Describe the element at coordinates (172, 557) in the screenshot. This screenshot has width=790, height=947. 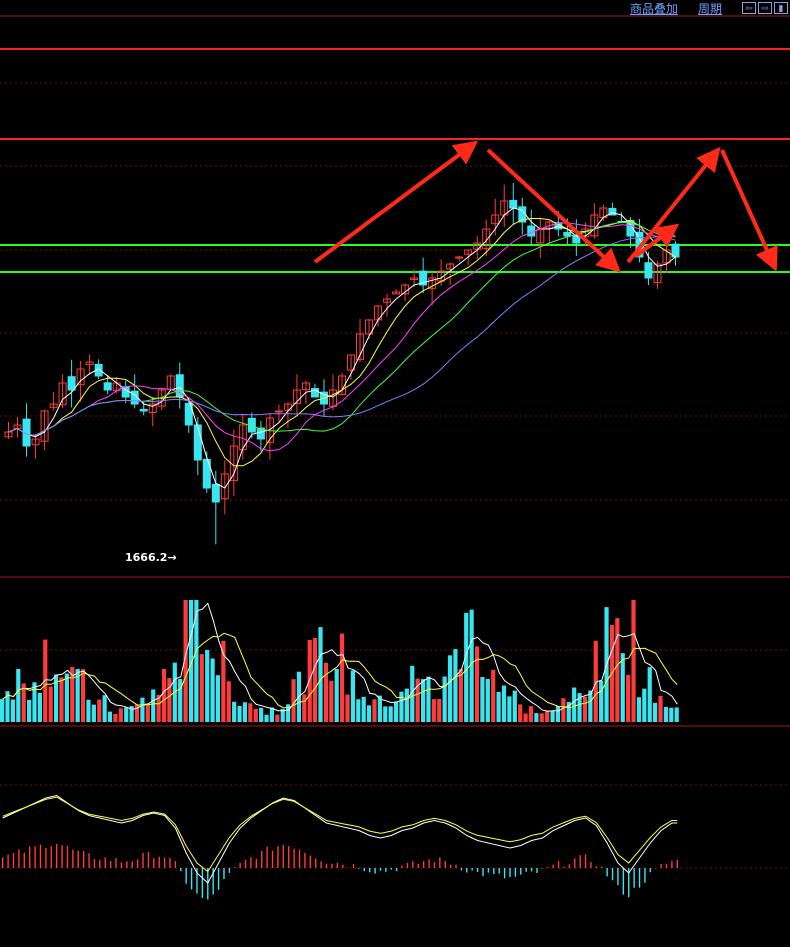
I see `min-pointer-icon: →` at that location.